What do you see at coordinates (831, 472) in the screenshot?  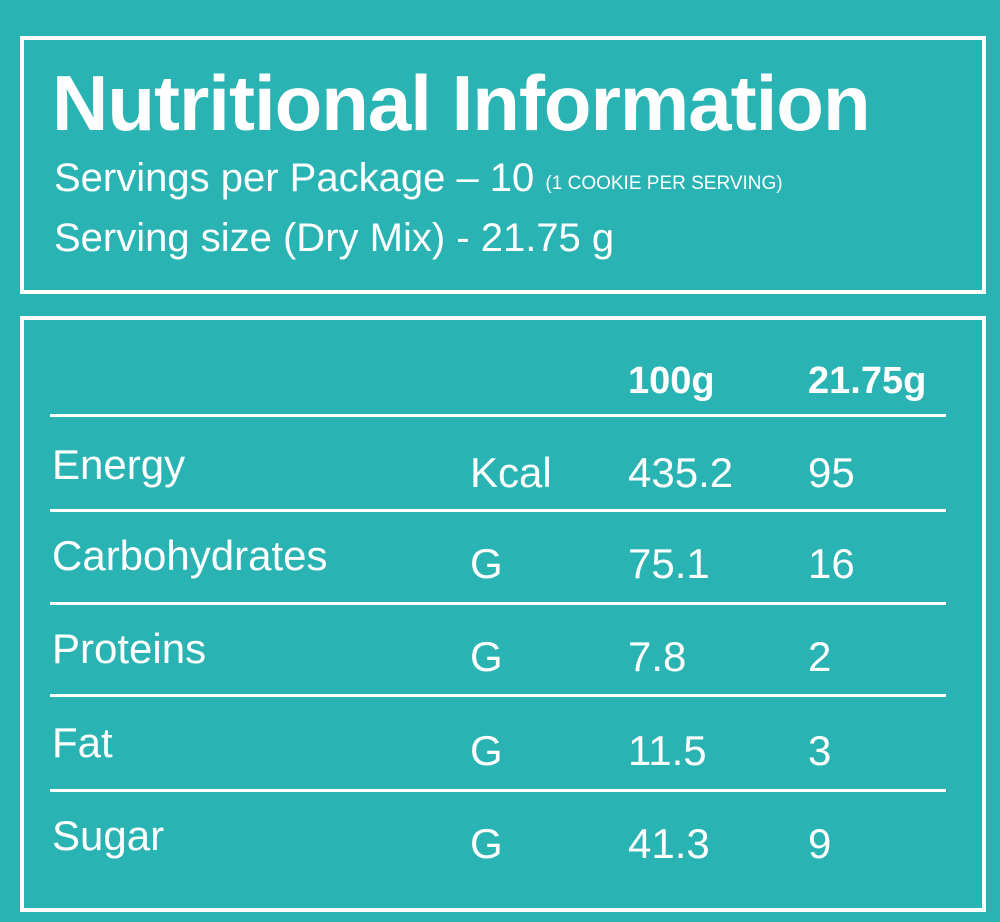 I see `value-per-serving: 95` at bounding box center [831, 472].